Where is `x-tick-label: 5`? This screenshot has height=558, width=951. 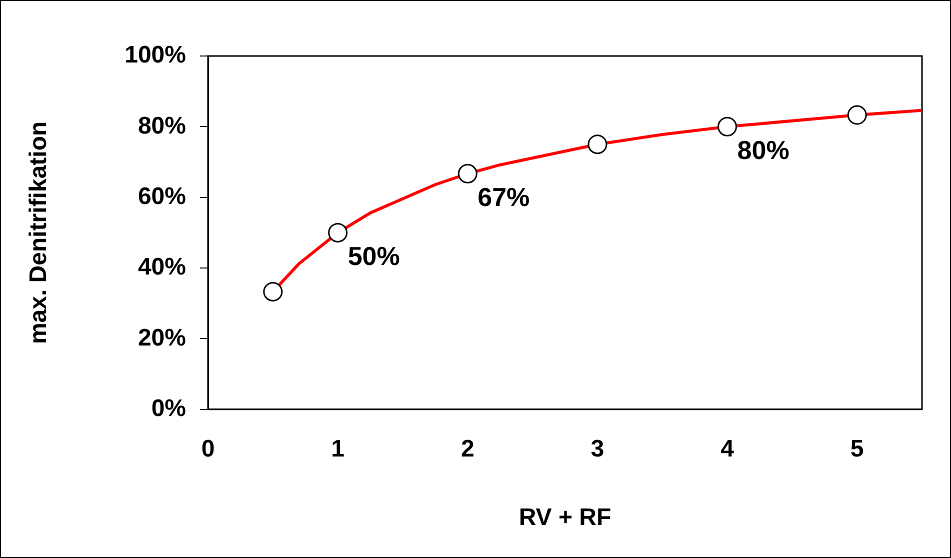 x-tick-label: 5 is located at coordinates (857, 448).